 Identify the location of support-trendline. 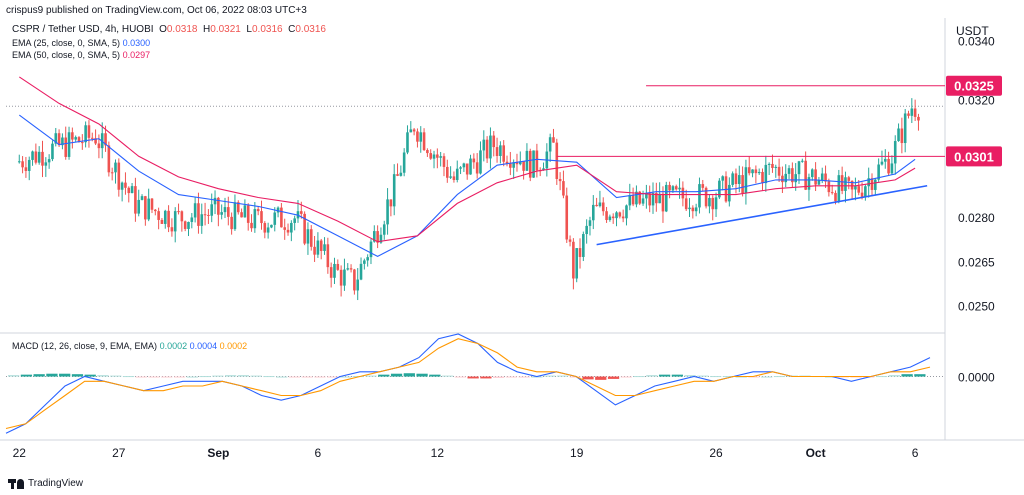
(762, 215).